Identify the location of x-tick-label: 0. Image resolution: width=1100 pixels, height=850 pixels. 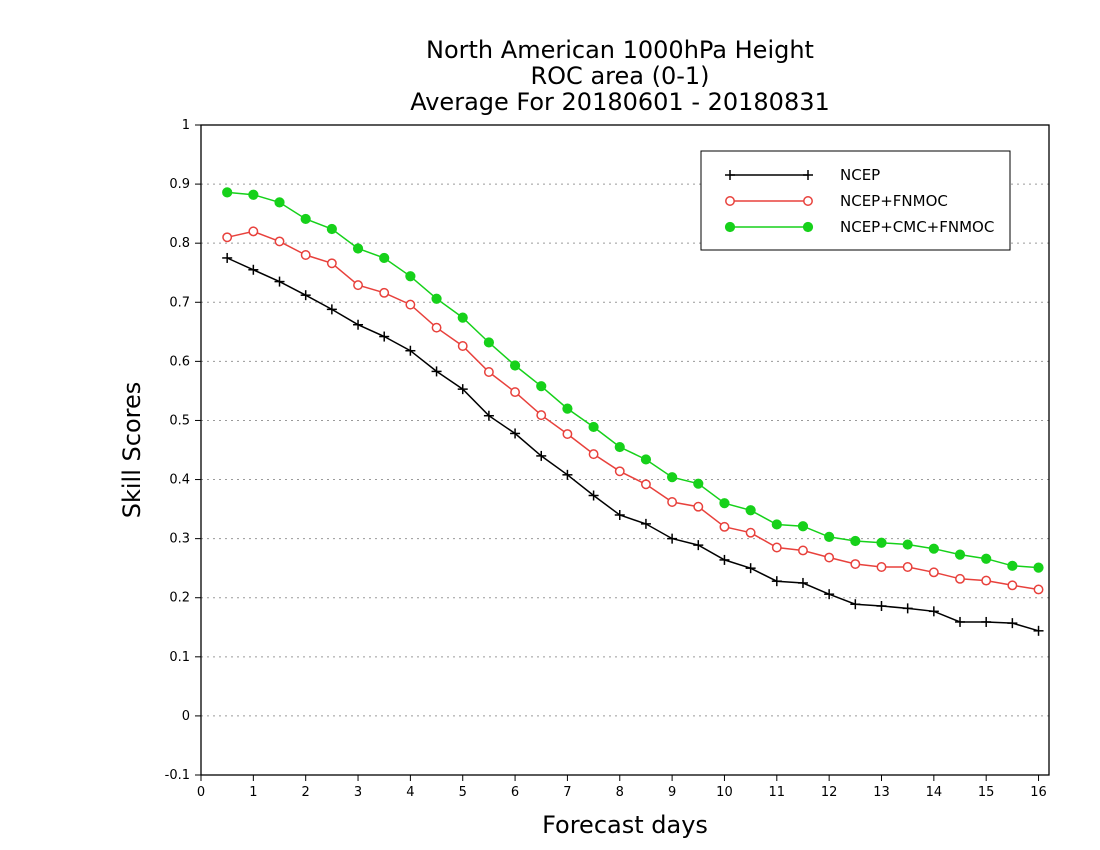
(201, 792).